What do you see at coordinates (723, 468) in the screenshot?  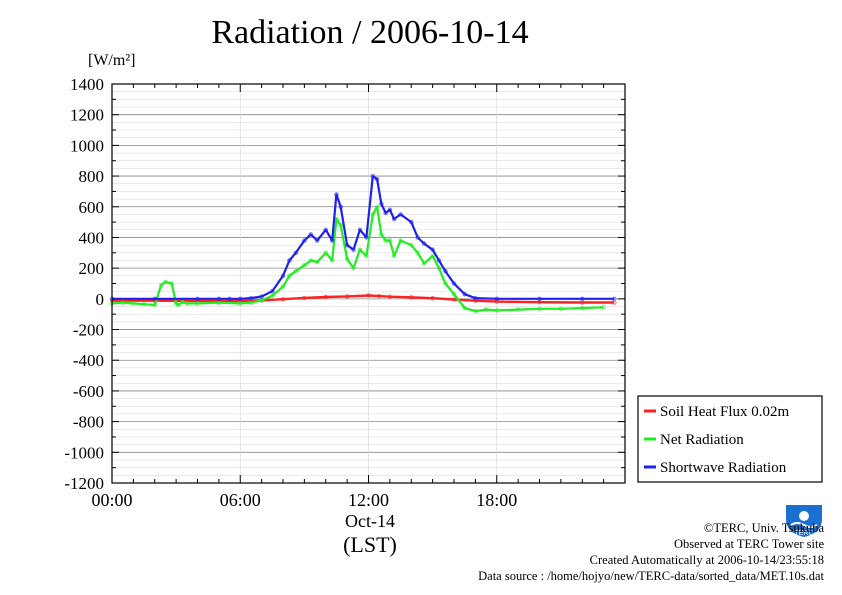 I see `legend-label: Shortwave Radiation` at bounding box center [723, 468].